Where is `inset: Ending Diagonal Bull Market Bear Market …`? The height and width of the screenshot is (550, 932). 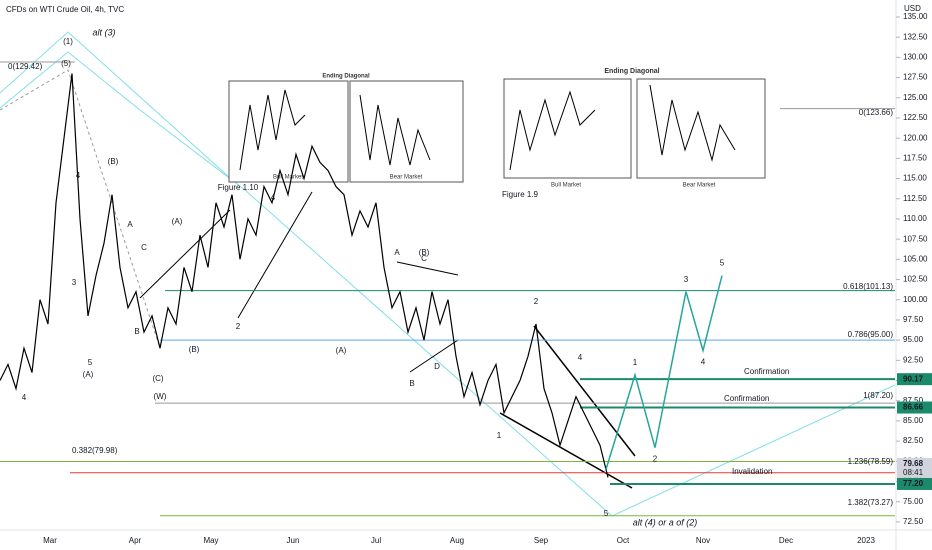
inset: Ending Diagonal Bull Market Bear Market … is located at coordinates (497, 128).